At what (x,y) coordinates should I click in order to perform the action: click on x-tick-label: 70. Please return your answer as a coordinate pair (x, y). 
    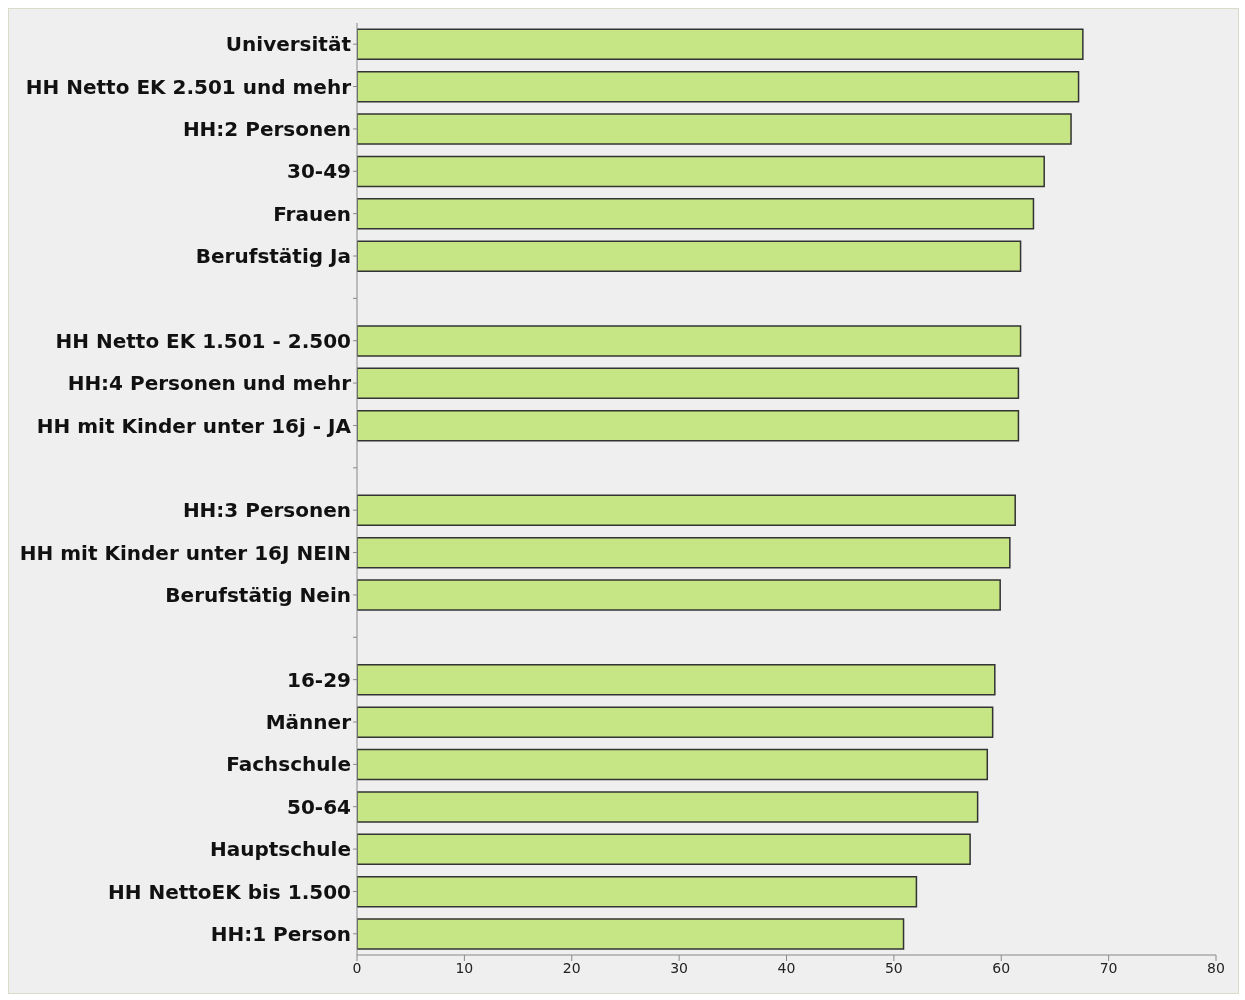
    Looking at the image, I should click on (1108, 967).